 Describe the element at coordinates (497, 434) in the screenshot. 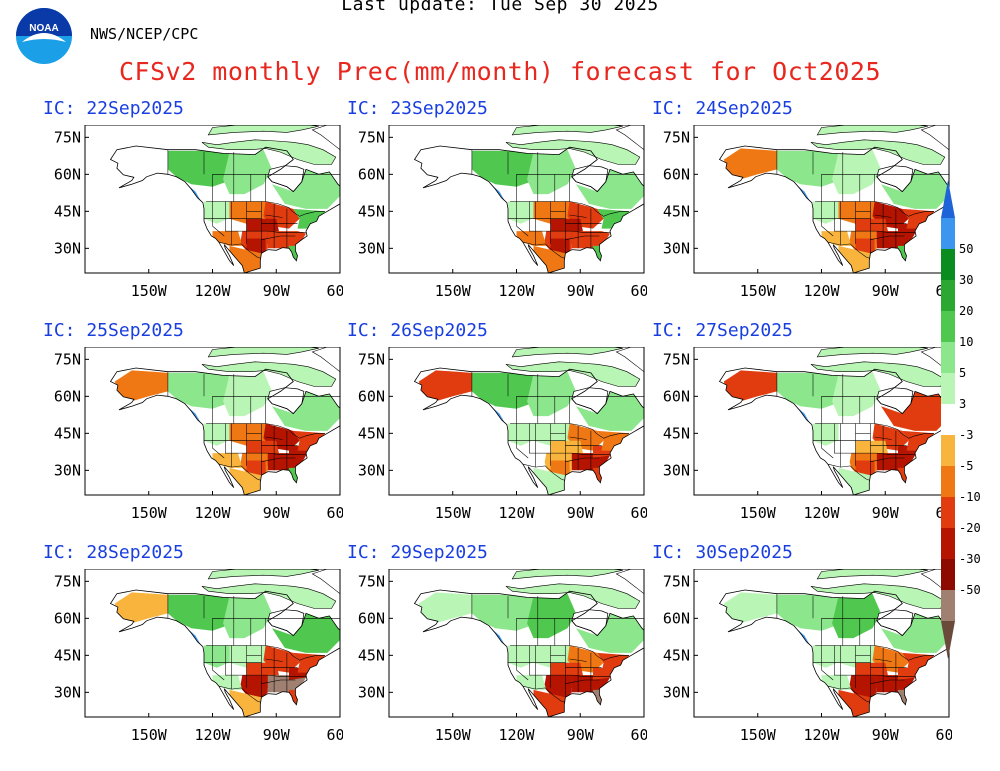

I see `forecast-panel: IC: 26Sep2025 75N 60N 45N 30N 150W 120W 90W 60W` at that location.